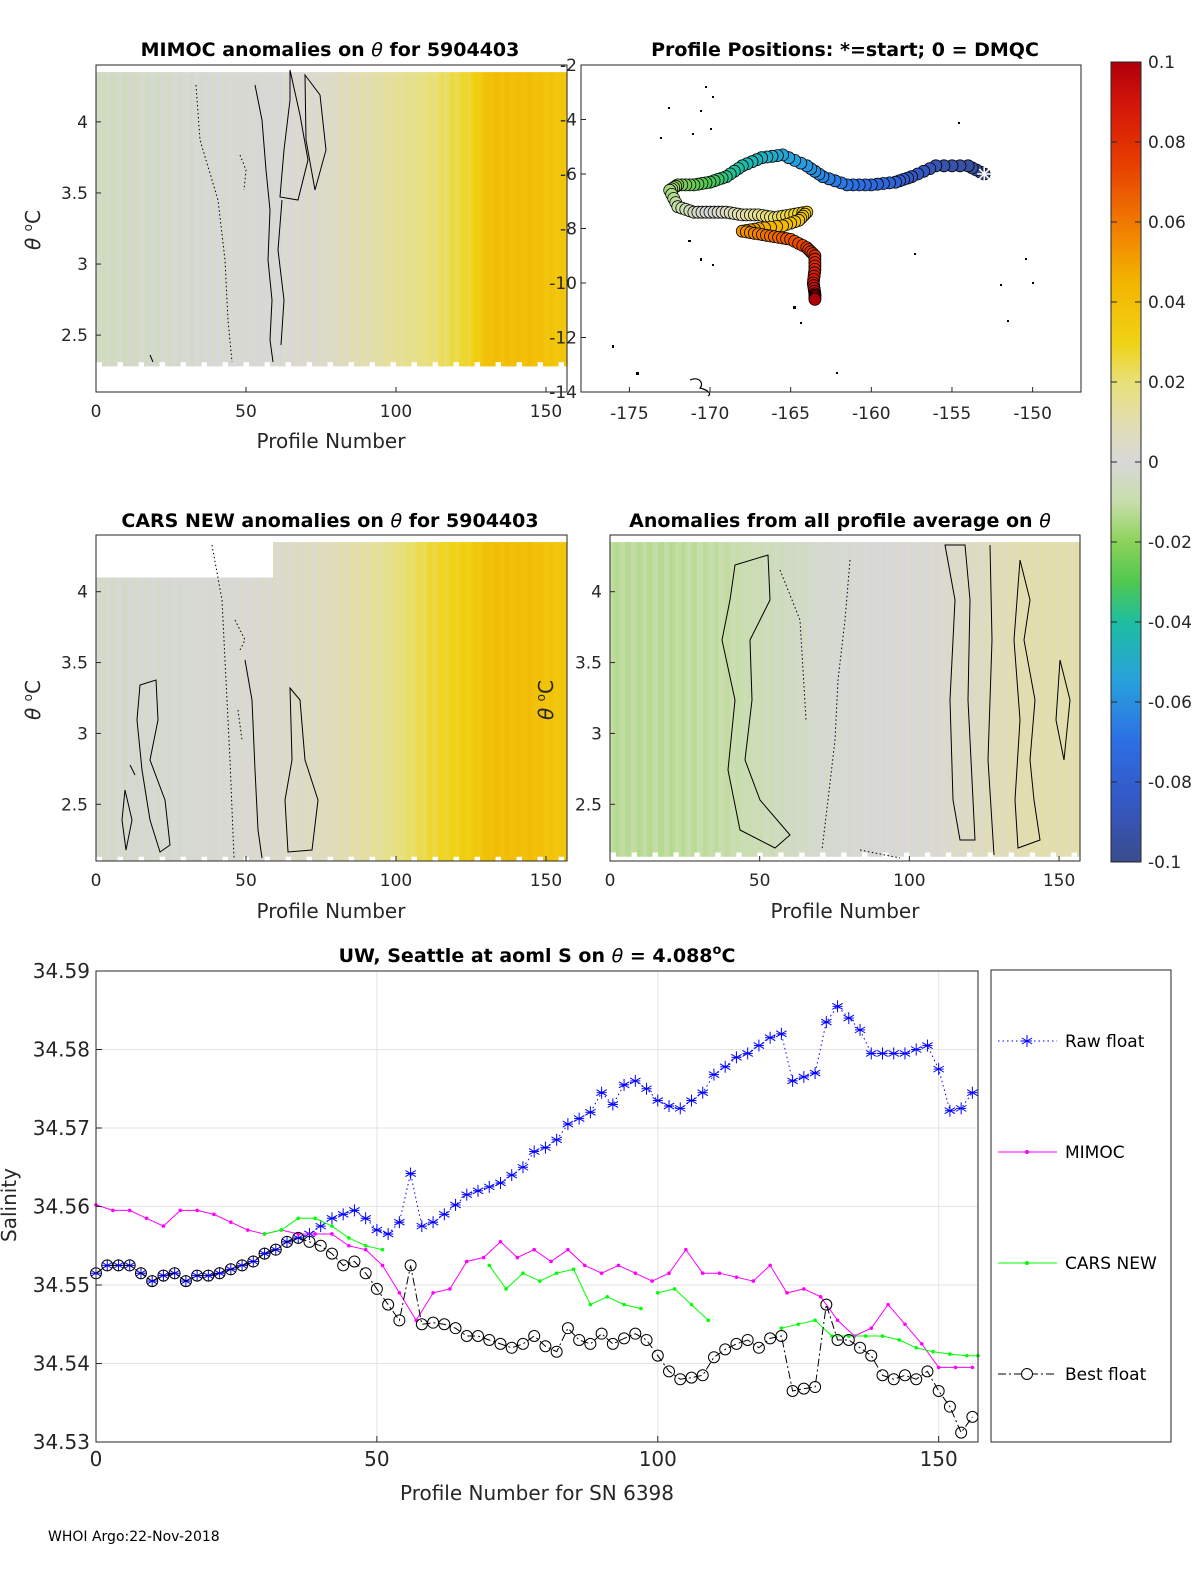 Image resolution: width=1200 pixels, height=1575 pixels. I want to click on legend-label: MIMOC, so click(1095, 1153).